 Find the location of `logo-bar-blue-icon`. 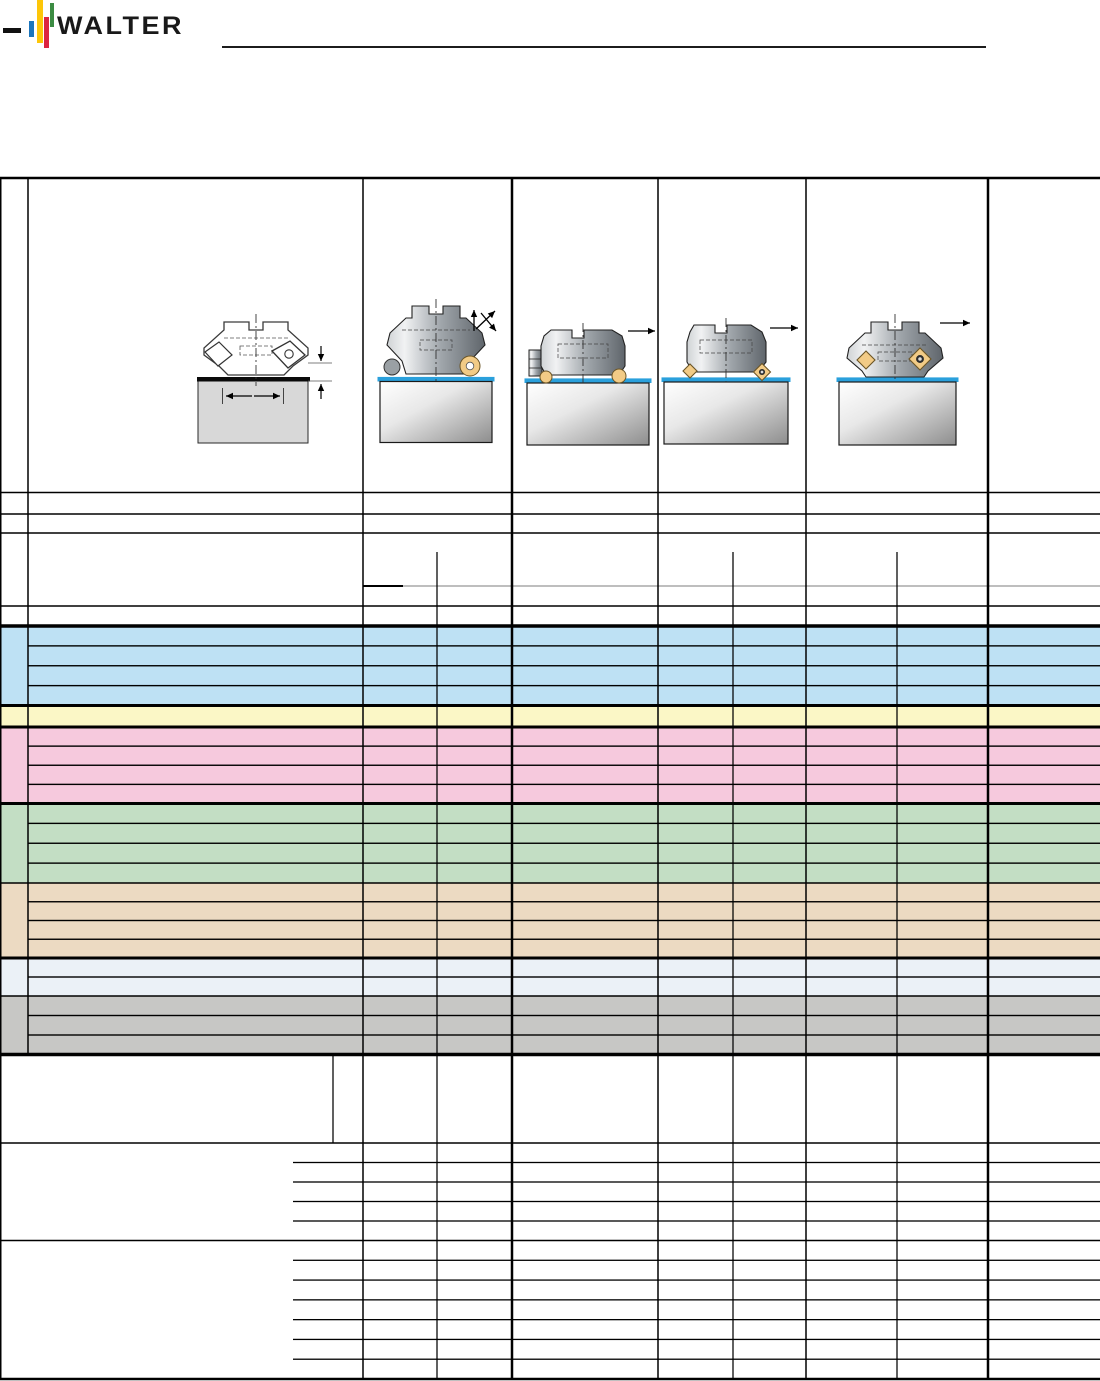

logo-bar-blue-icon is located at coordinates (31, 29).